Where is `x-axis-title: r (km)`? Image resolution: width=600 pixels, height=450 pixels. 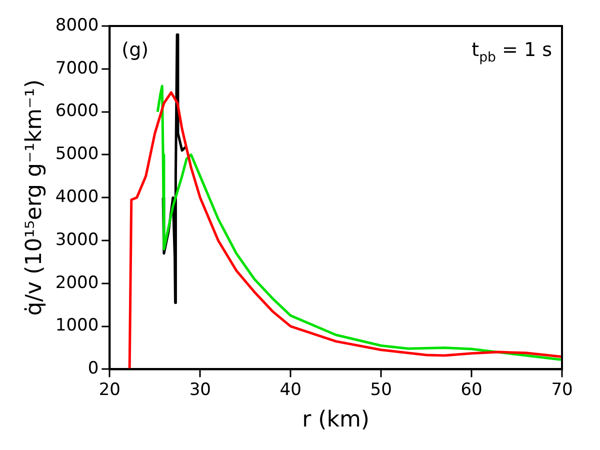
x-axis-title: r (km) is located at coordinates (336, 420).